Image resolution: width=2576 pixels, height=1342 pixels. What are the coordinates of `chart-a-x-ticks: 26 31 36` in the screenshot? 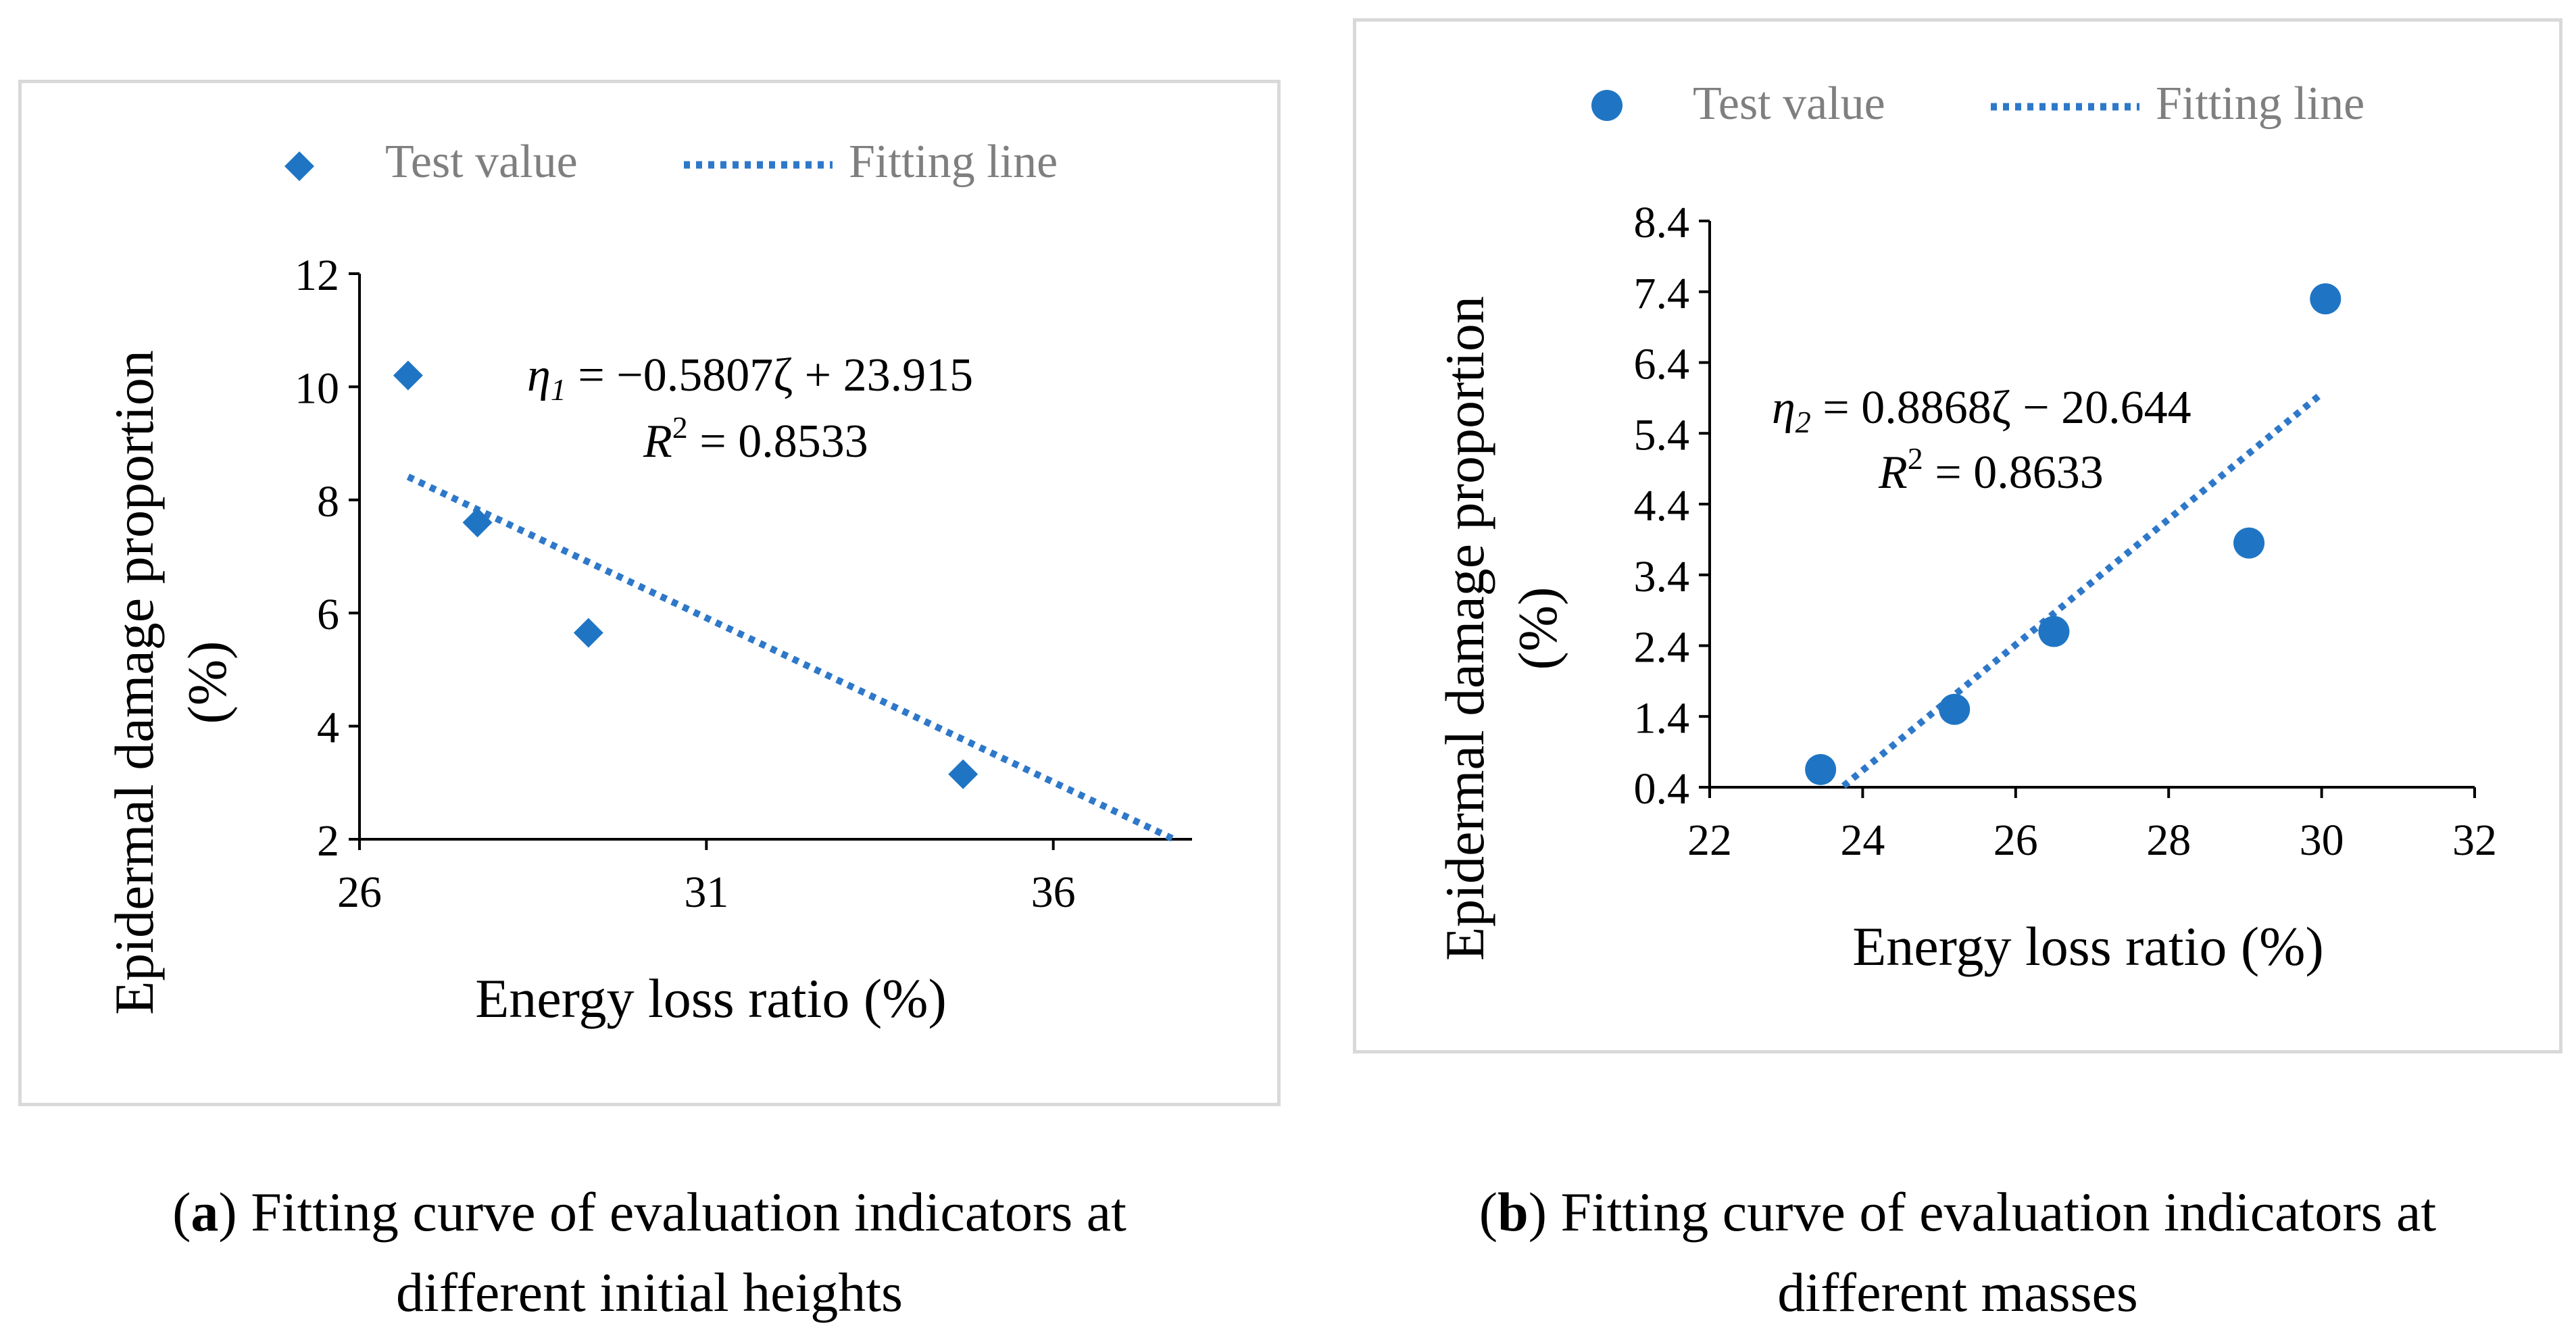 It's located at (706, 878).